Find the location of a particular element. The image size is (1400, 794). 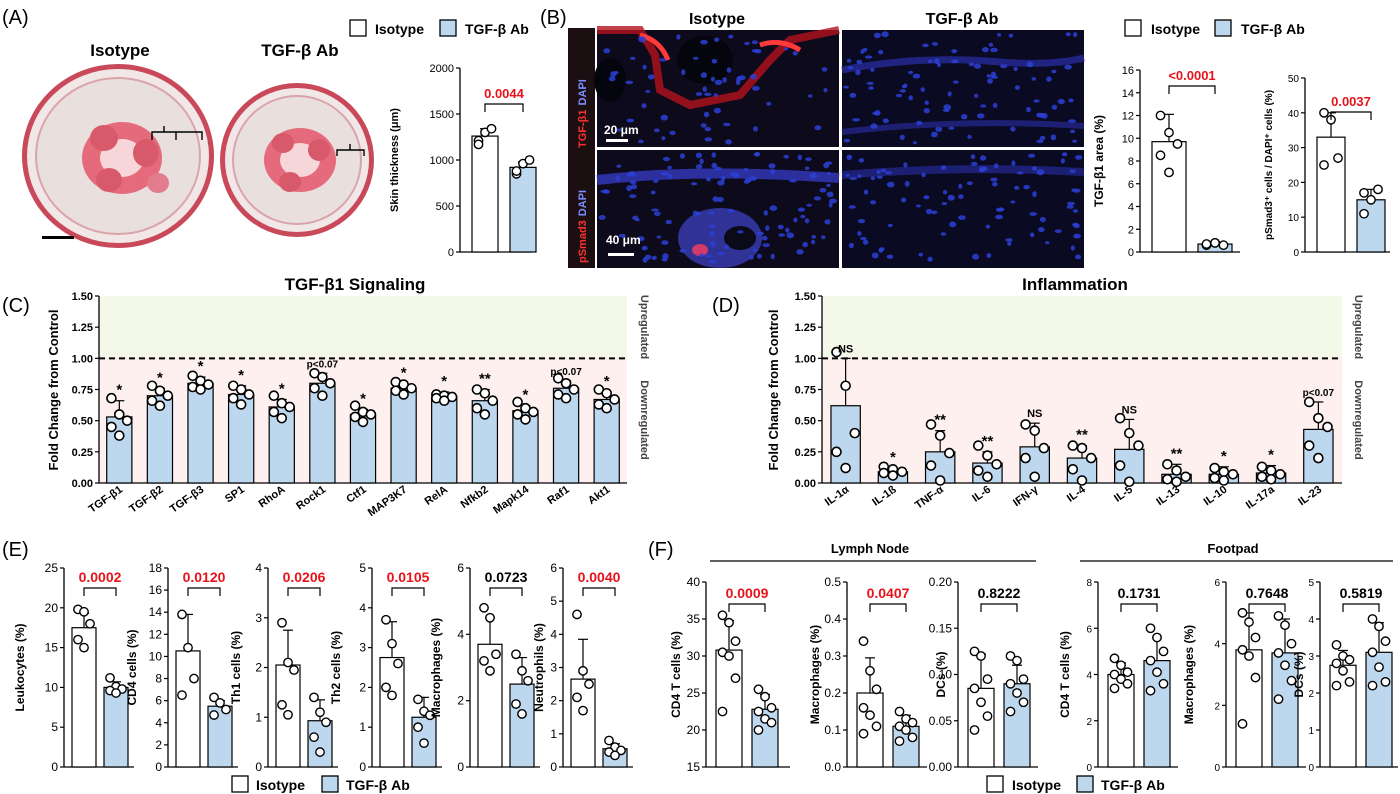

panel-f-sections: Lymph Node Footpad is located at coordinates (1051, 551).